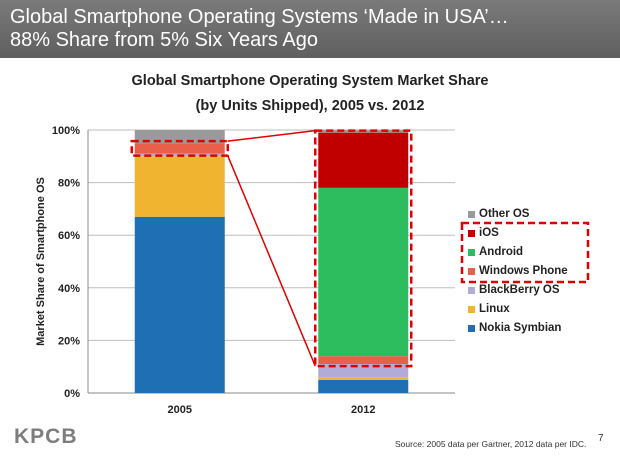 This screenshot has width=620, height=459. What do you see at coordinates (46, 436) in the screenshot?
I see `kpcb-logo: KPCB` at bounding box center [46, 436].